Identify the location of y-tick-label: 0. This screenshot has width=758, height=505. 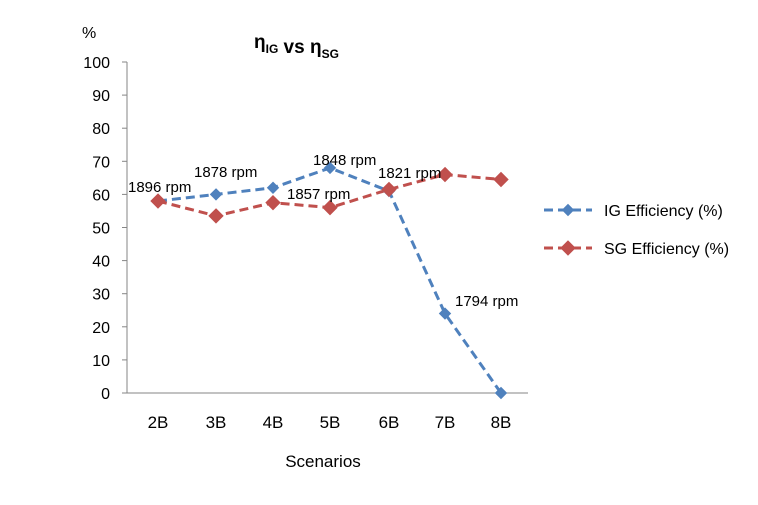
(105, 394).